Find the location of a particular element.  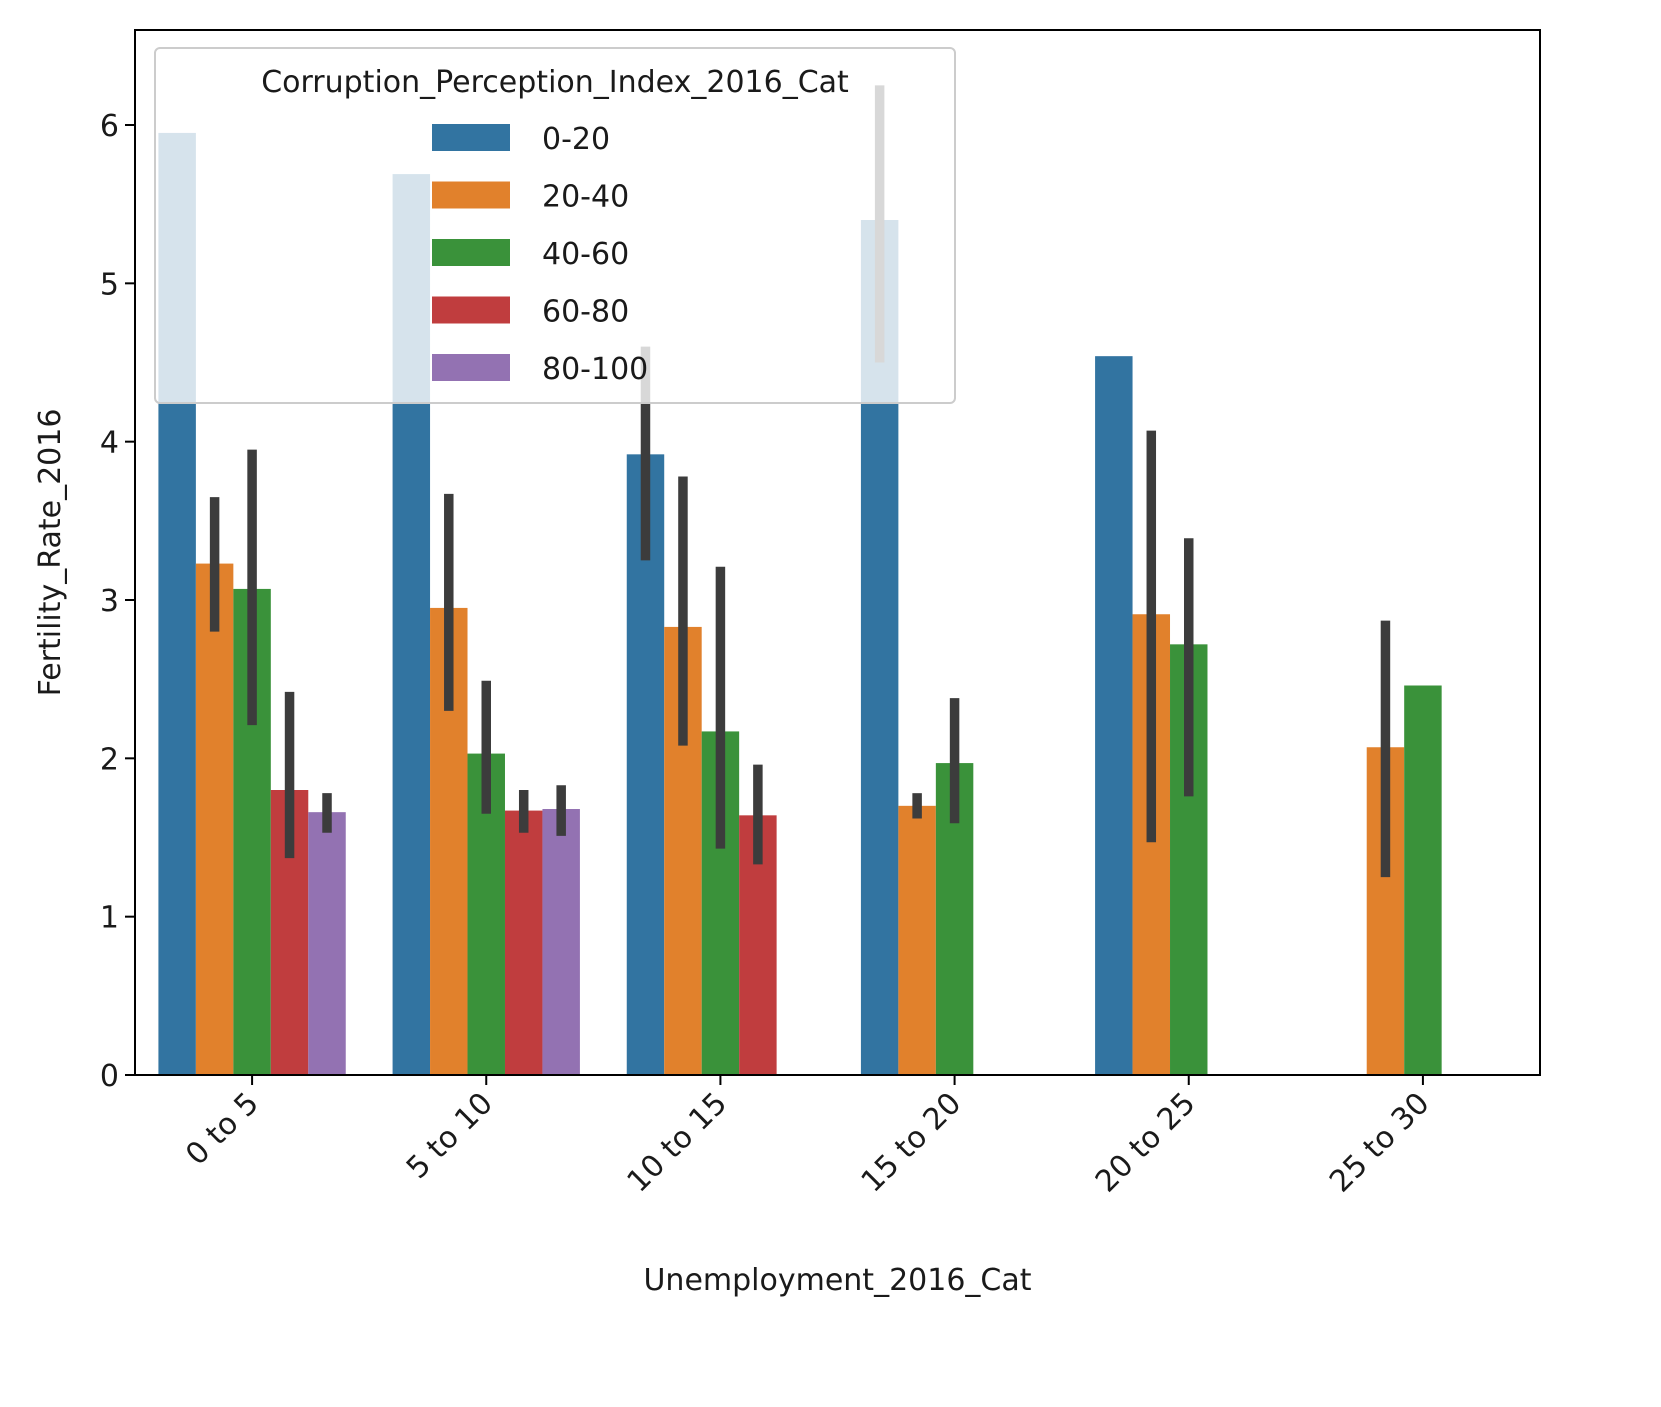

y-tick-label: 6 is located at coordinates (109, 126).